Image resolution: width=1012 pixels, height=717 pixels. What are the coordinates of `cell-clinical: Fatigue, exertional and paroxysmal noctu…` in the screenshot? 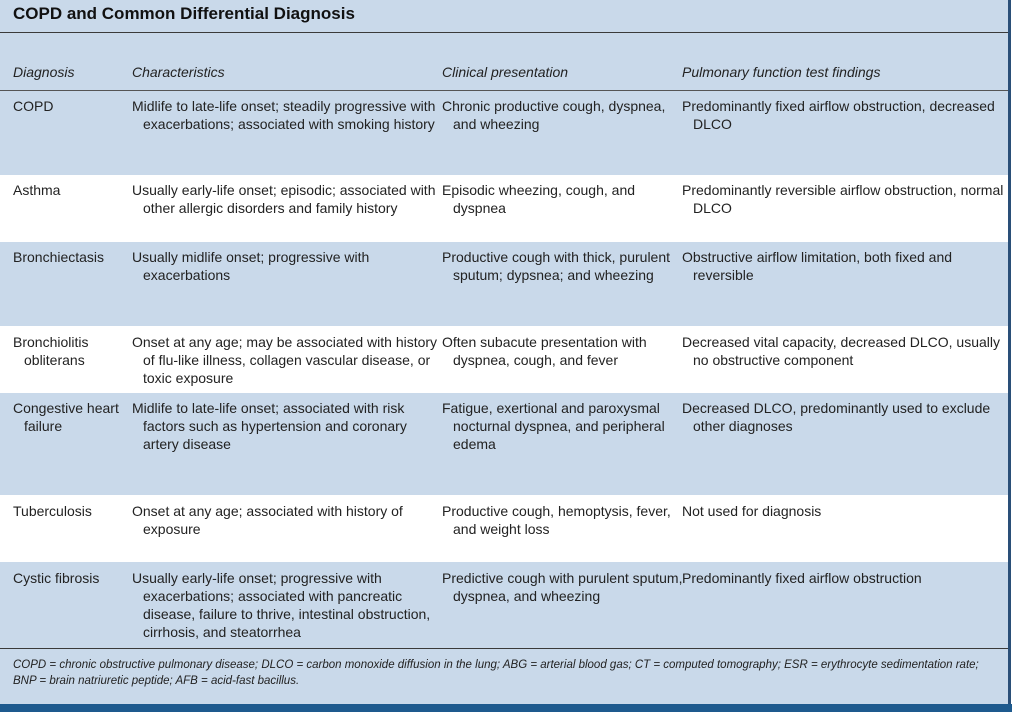 It's located at (553, 426).